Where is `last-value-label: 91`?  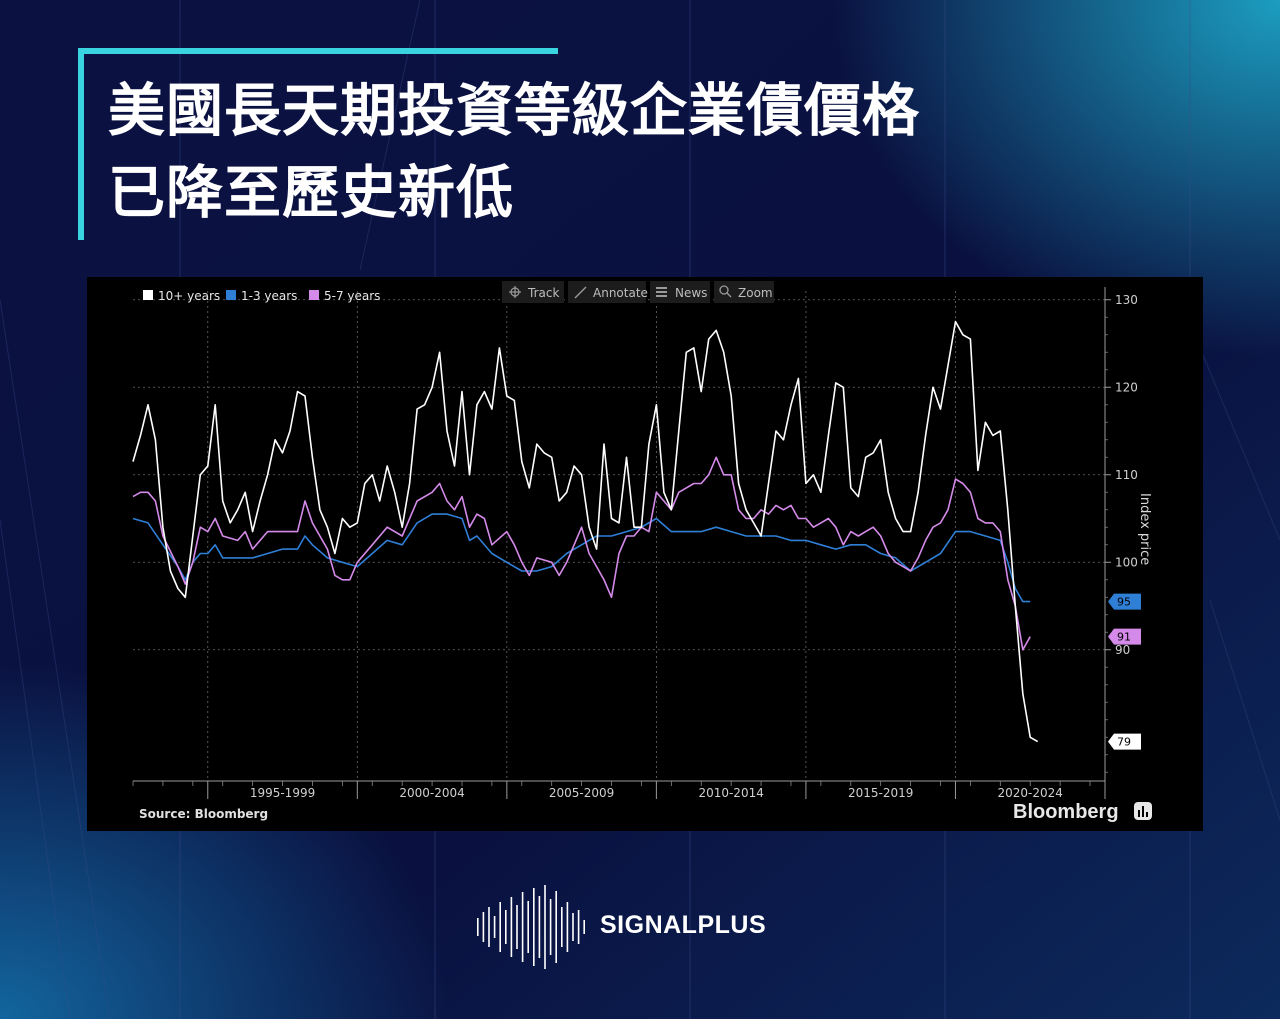
last-value-label: 91 is located at coordinates (1124, 637).